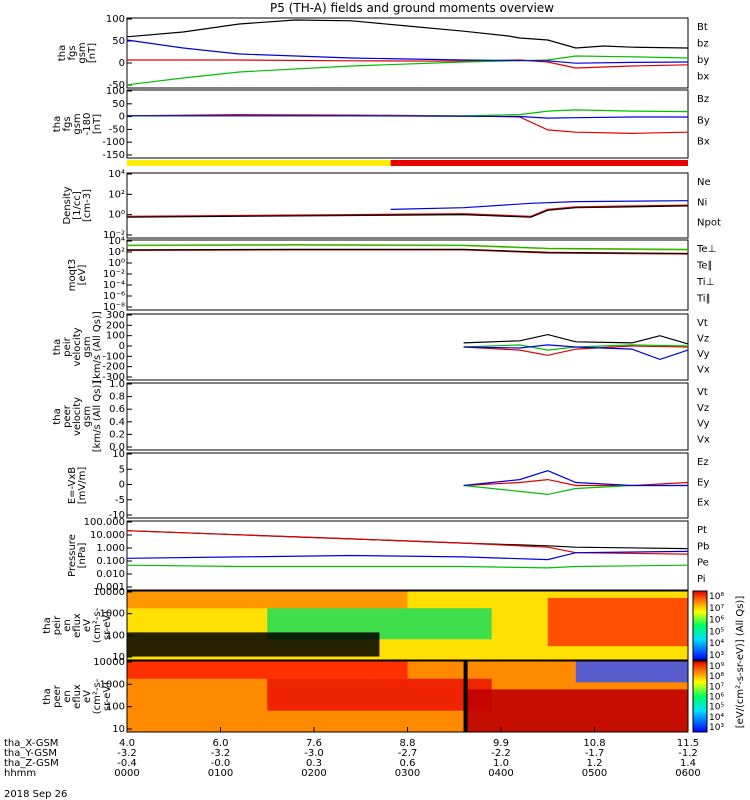 The width and height of the screenshot is (750, 800). What do you see at coordinates (117, 422) in the screenshot?
I see `y-tick-label: 0.4` at bounding box center [117, 422].